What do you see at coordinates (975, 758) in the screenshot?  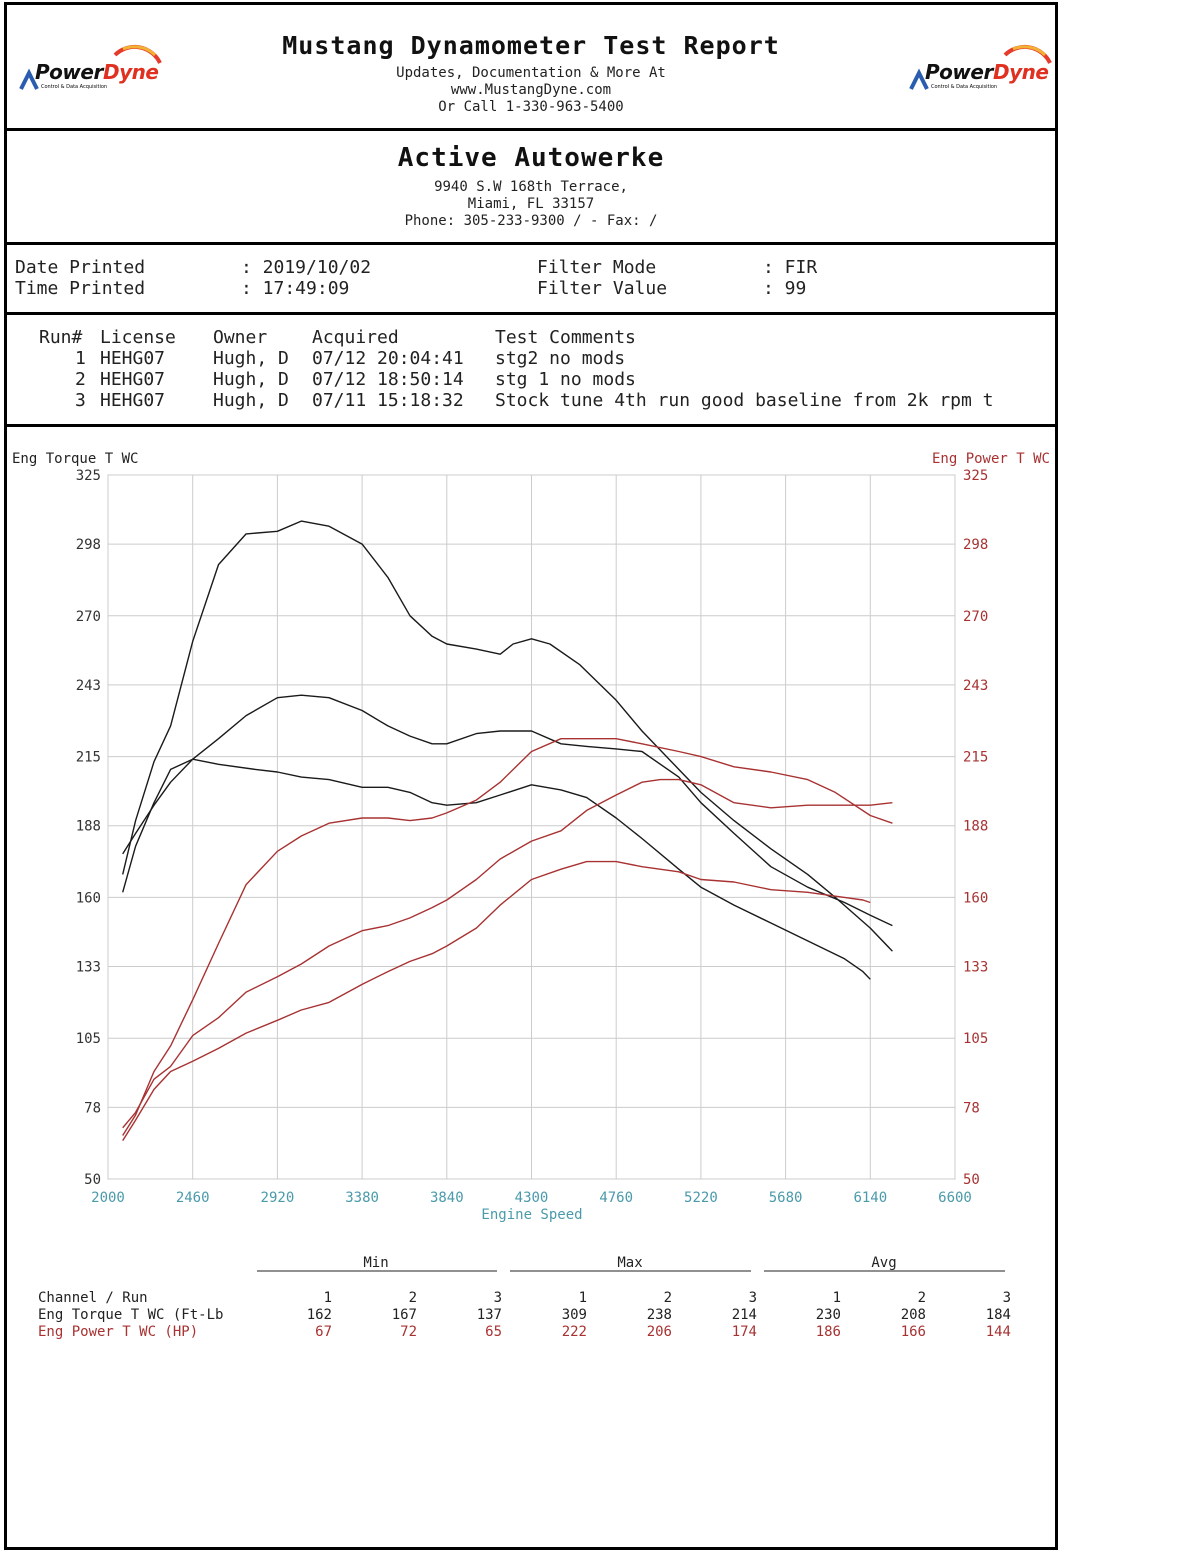 I see `y-tick-label-right: 215` at bounding box center [975, 758].